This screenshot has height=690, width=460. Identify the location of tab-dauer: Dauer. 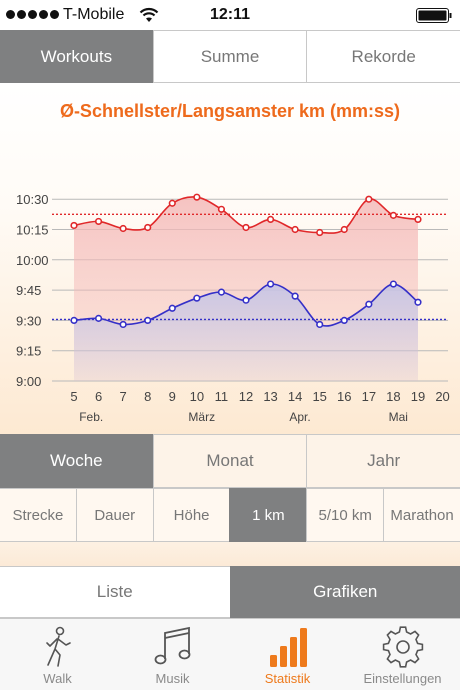
(114, 515).